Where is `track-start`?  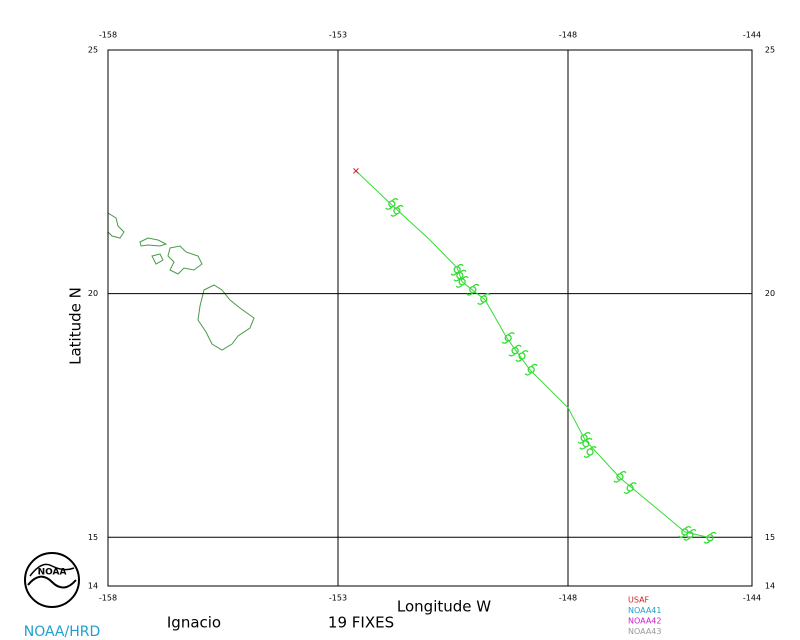 track-start is located at coordinates (356, 170).